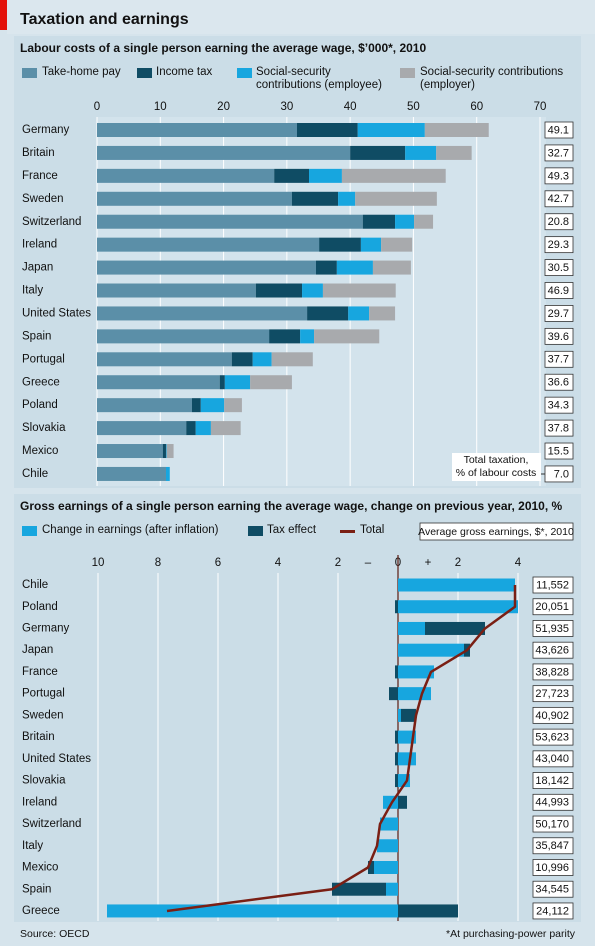 This screenshot has width=595, height=946. What do you see at coordinates (558, 130) in the screenshot?
I see `total-taxation-label: 49.1` at bounding box center [558, 130].